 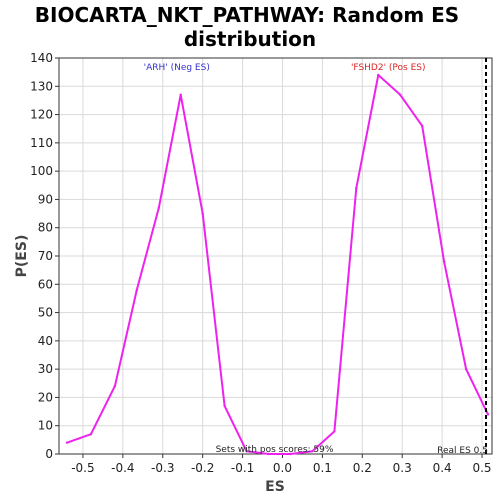 I want to click on neg-es-label: 'ARH' (Neg ES), so click(x=177, y=68).